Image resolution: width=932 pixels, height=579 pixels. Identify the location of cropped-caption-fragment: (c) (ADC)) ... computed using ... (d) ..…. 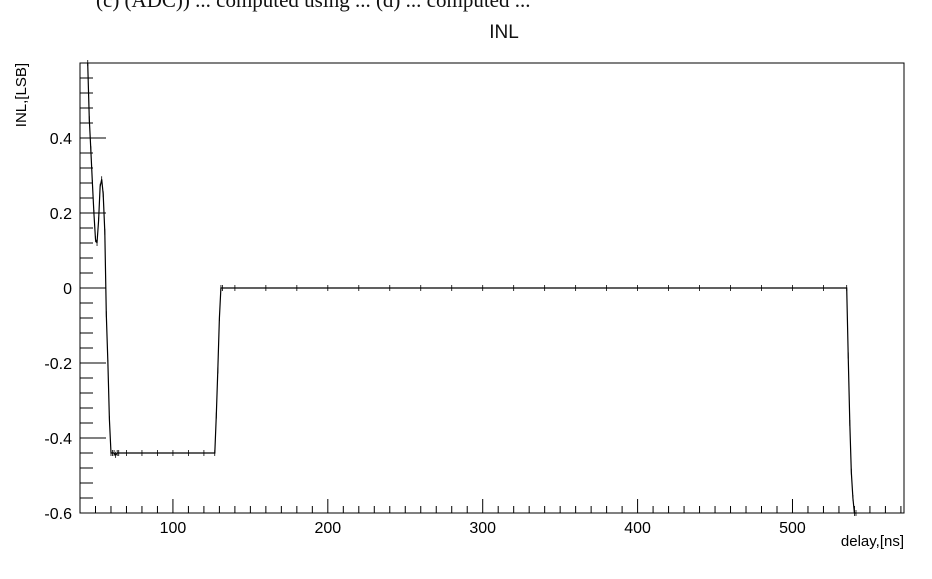
(466, 7).